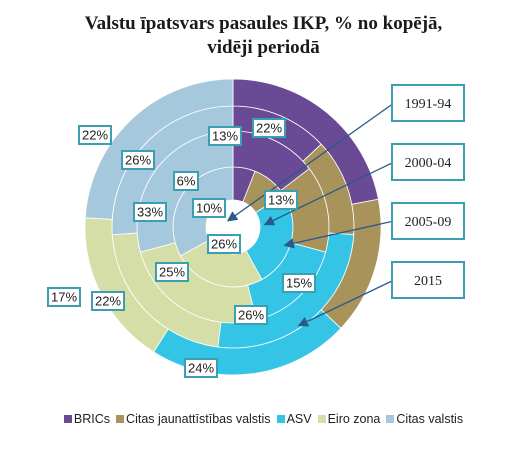  I want to click on data-label: 10%, so click(209, 208).